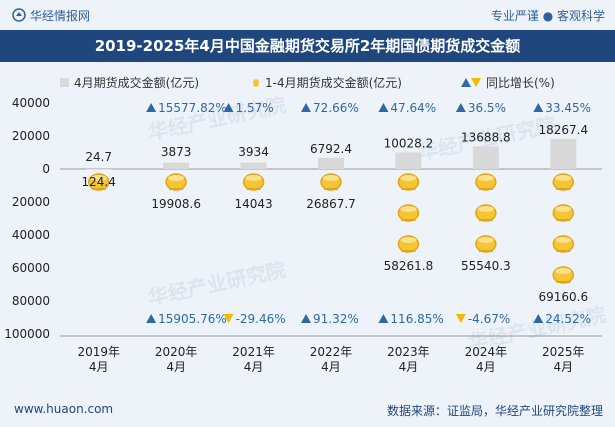 The width and height of the screenshot is (615, 427). What do you see at coordinates (98, 157) in the screenshot?
I see `monthly-value-label-0: 24.7` at bounding box center [98, 157].